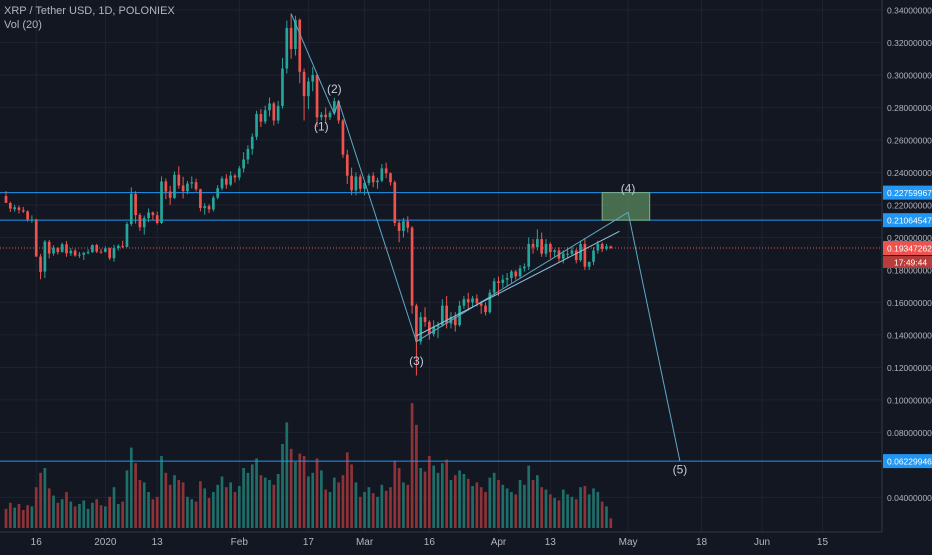 Image resolution: width=932 pixels, height=555 pixels. I want to click on price-tick-label: 0.24000000, so click(909, 173).